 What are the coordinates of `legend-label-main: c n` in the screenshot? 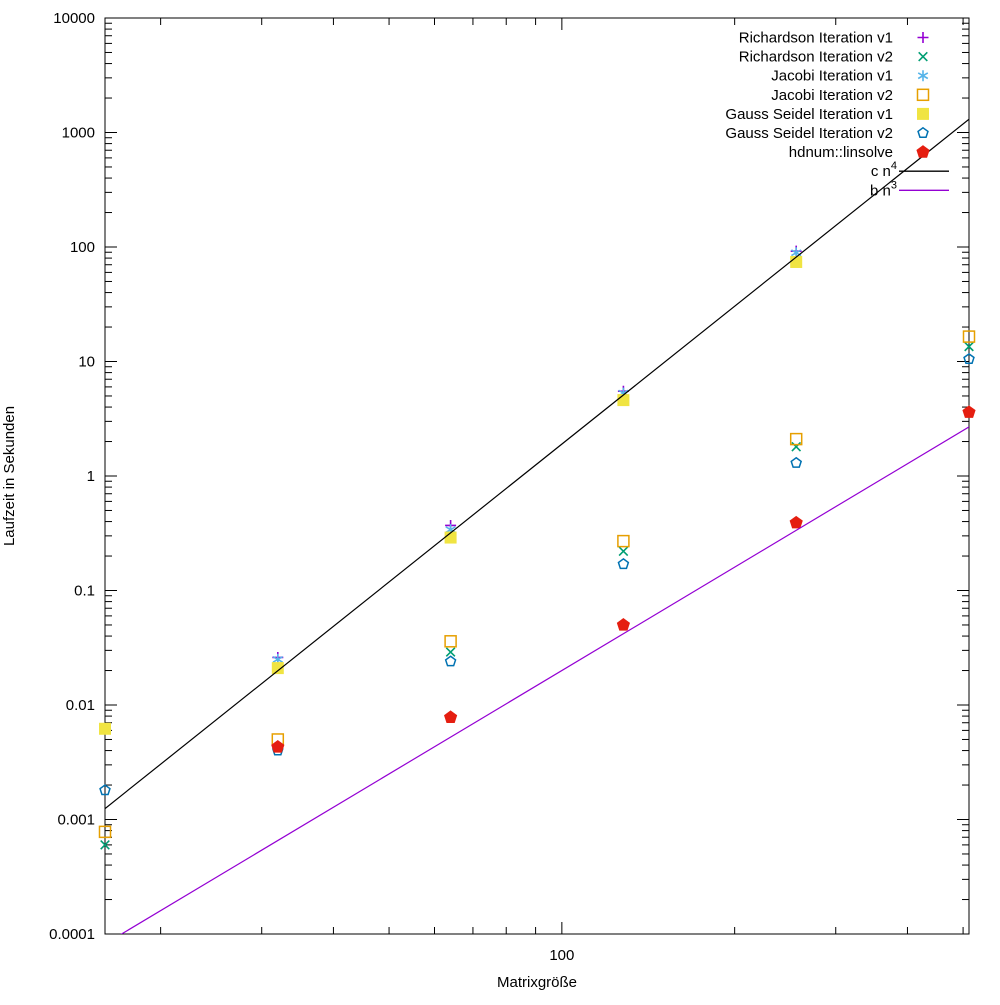 It's located at (881, 171).